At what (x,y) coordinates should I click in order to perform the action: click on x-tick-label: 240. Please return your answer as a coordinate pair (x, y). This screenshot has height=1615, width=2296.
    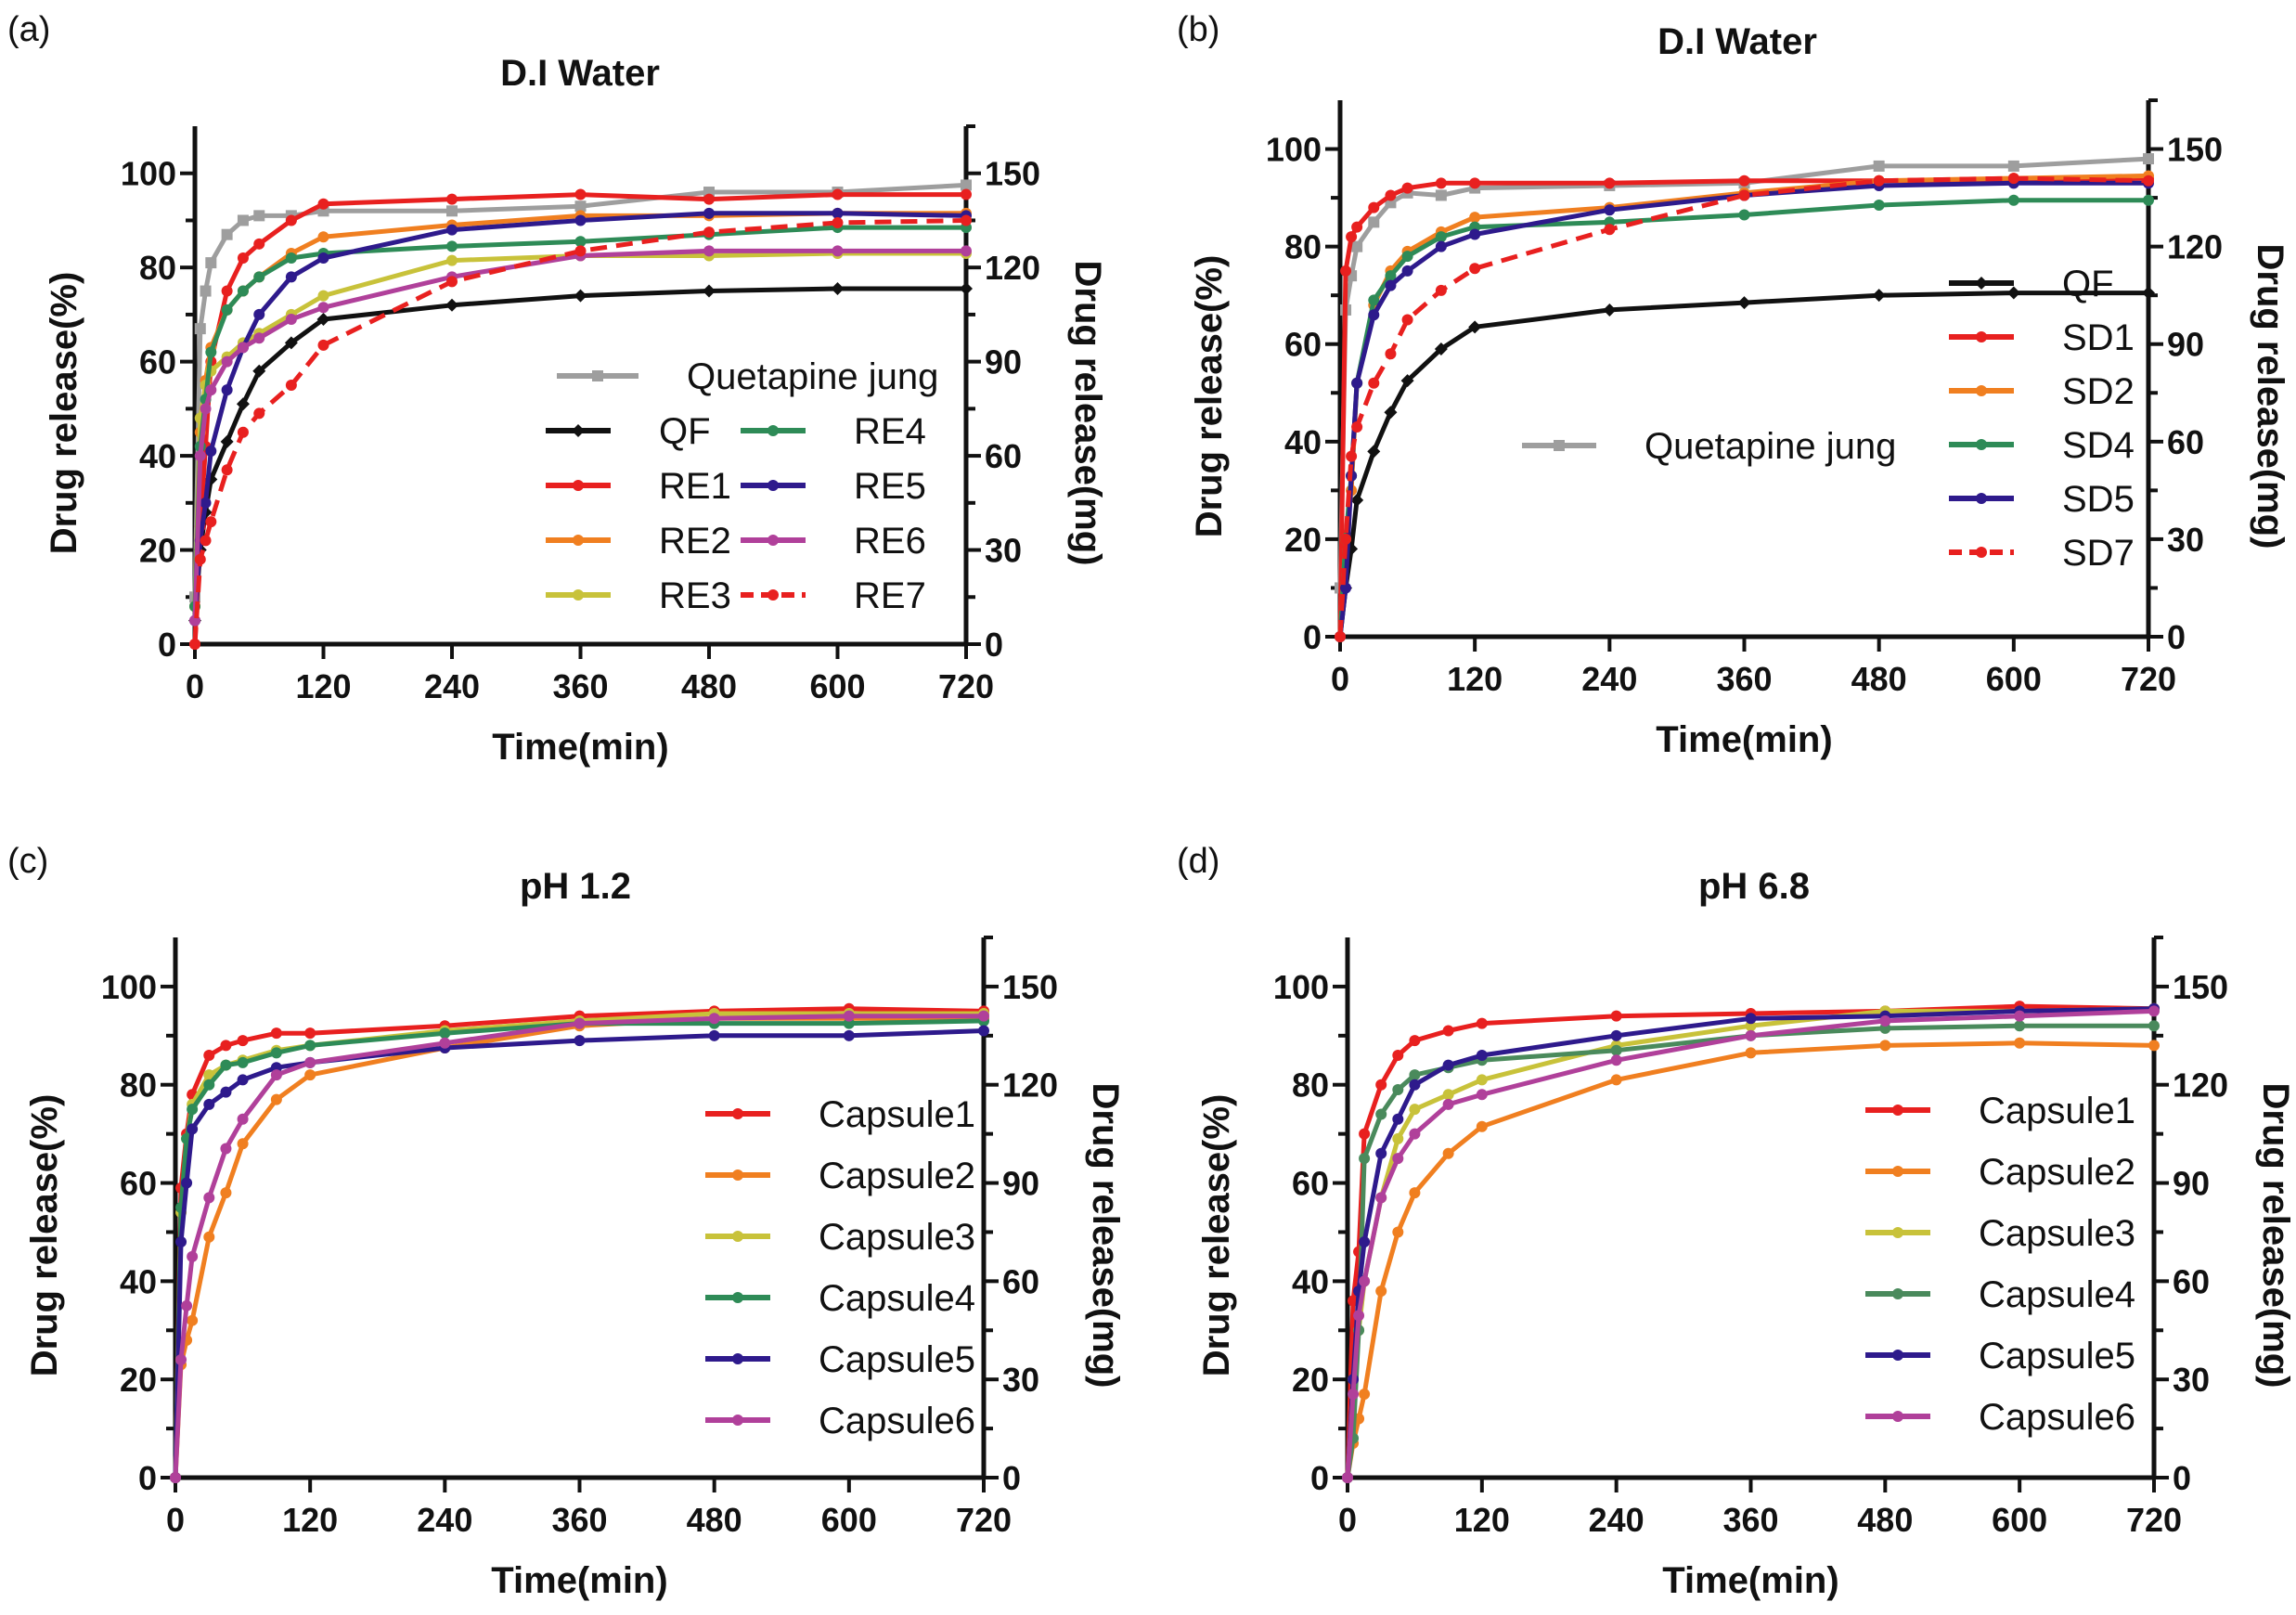
    Looking at the image, I should click on (1609, 679).